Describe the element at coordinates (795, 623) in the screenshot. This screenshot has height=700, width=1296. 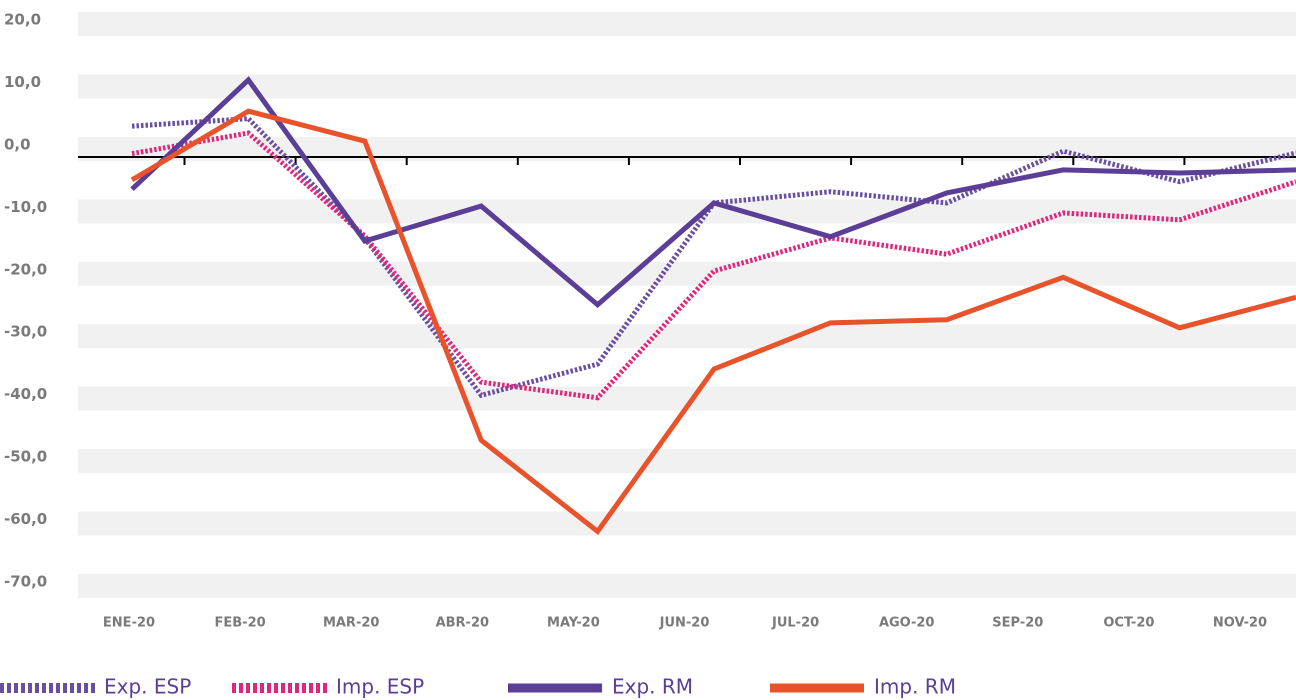
I see `x-tick-label: JUL-20` at that location.